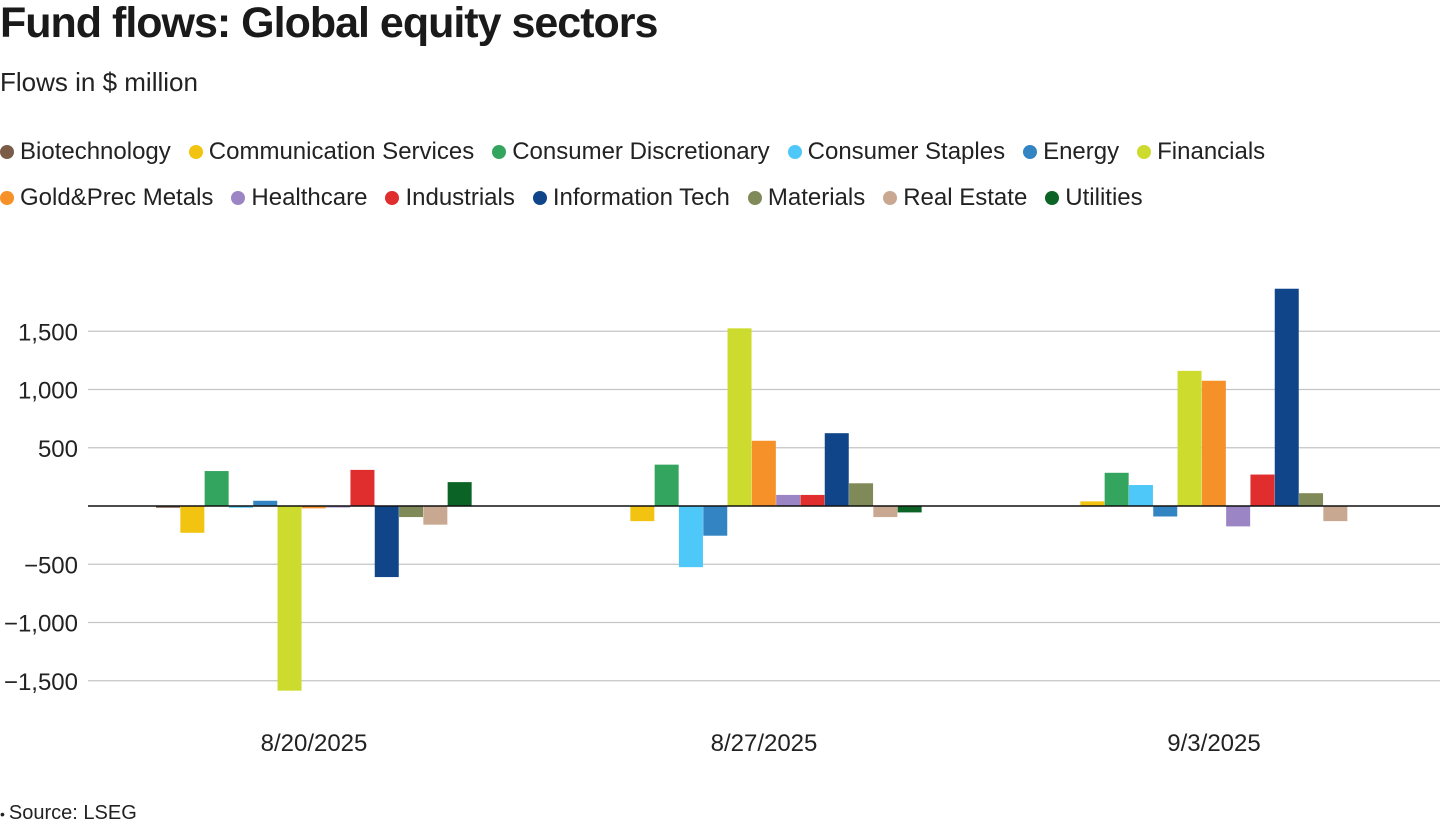  I want to click on legend-item: Financials, so click(1201, 152).